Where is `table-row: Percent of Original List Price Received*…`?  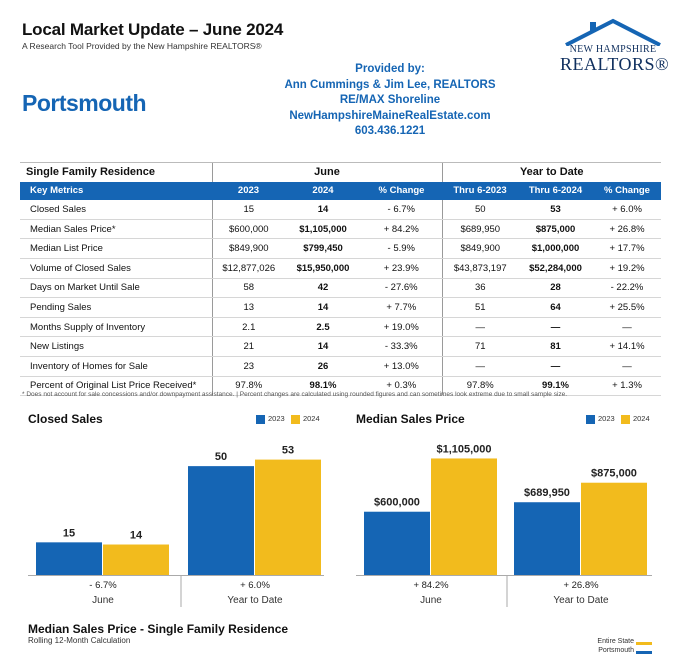
table-row: Percent of Original List Price Received*… is located at coordinates (340, 386).